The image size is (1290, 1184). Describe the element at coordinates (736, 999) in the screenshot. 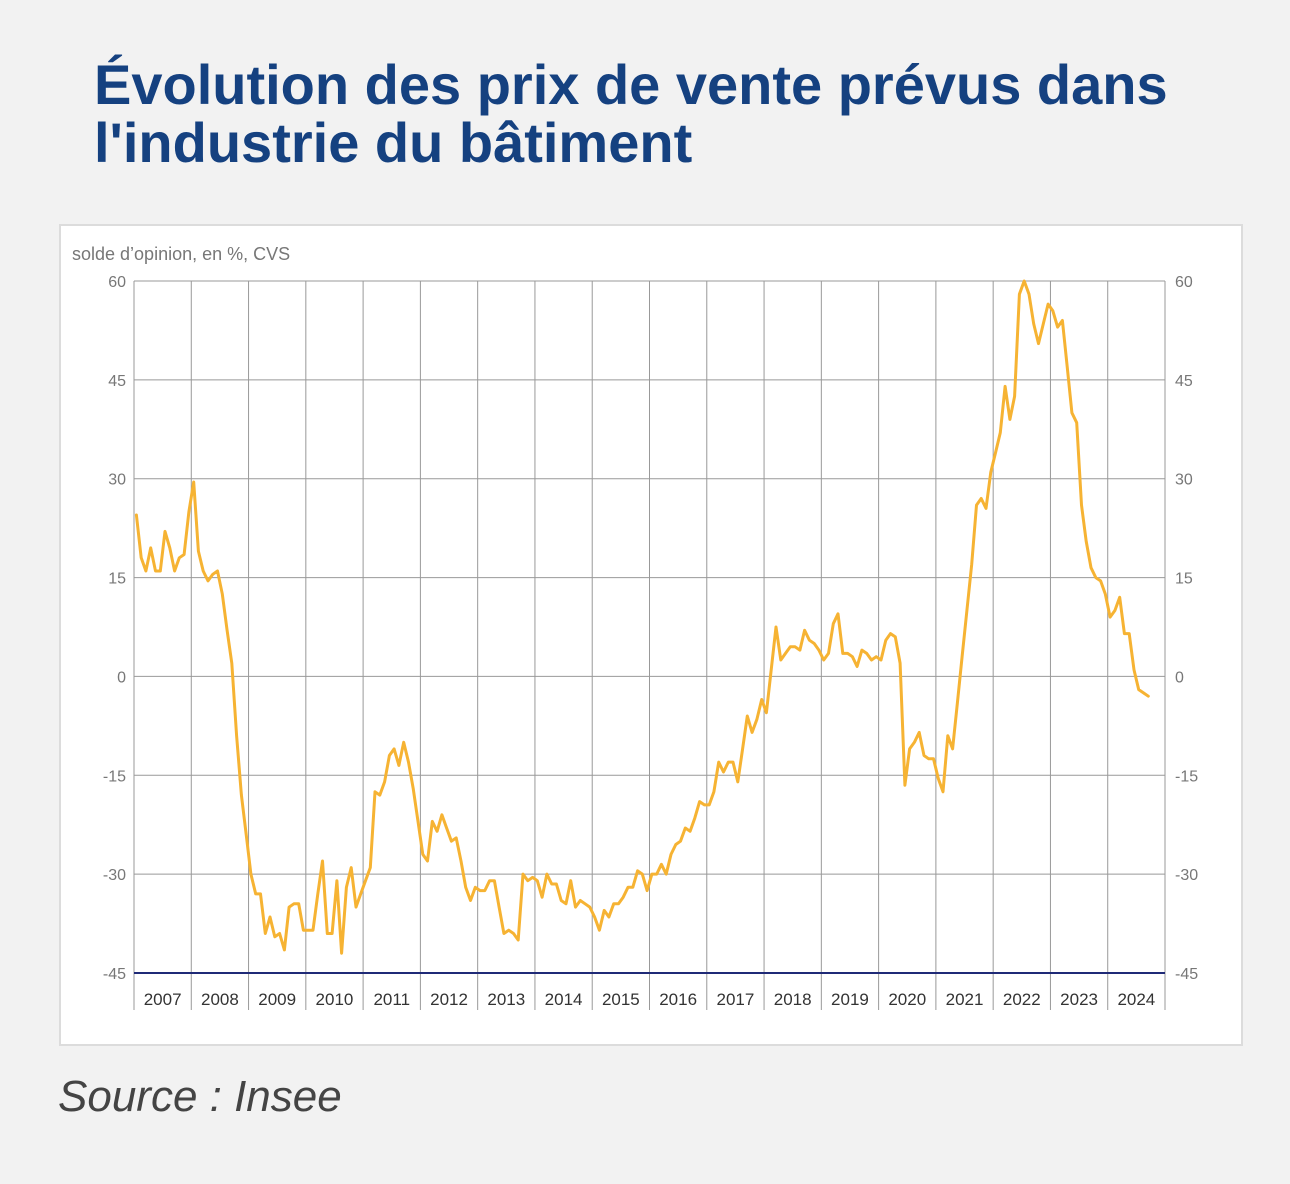

I see `x-year-label: 2017` at that location.